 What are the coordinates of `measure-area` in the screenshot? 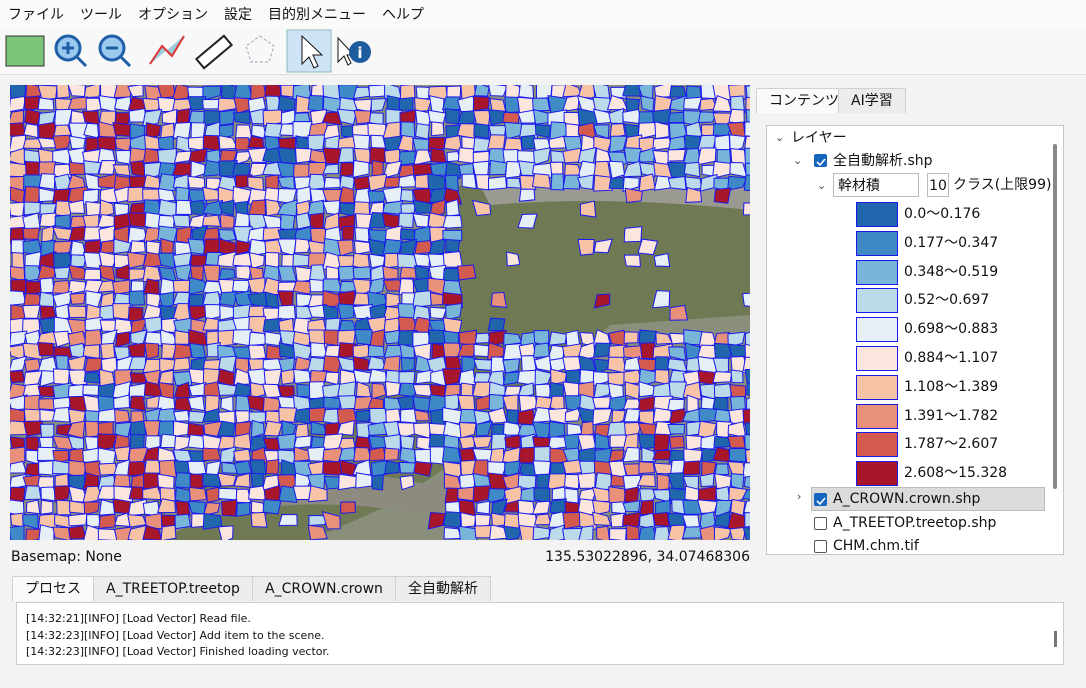 It's located at (167, 50).